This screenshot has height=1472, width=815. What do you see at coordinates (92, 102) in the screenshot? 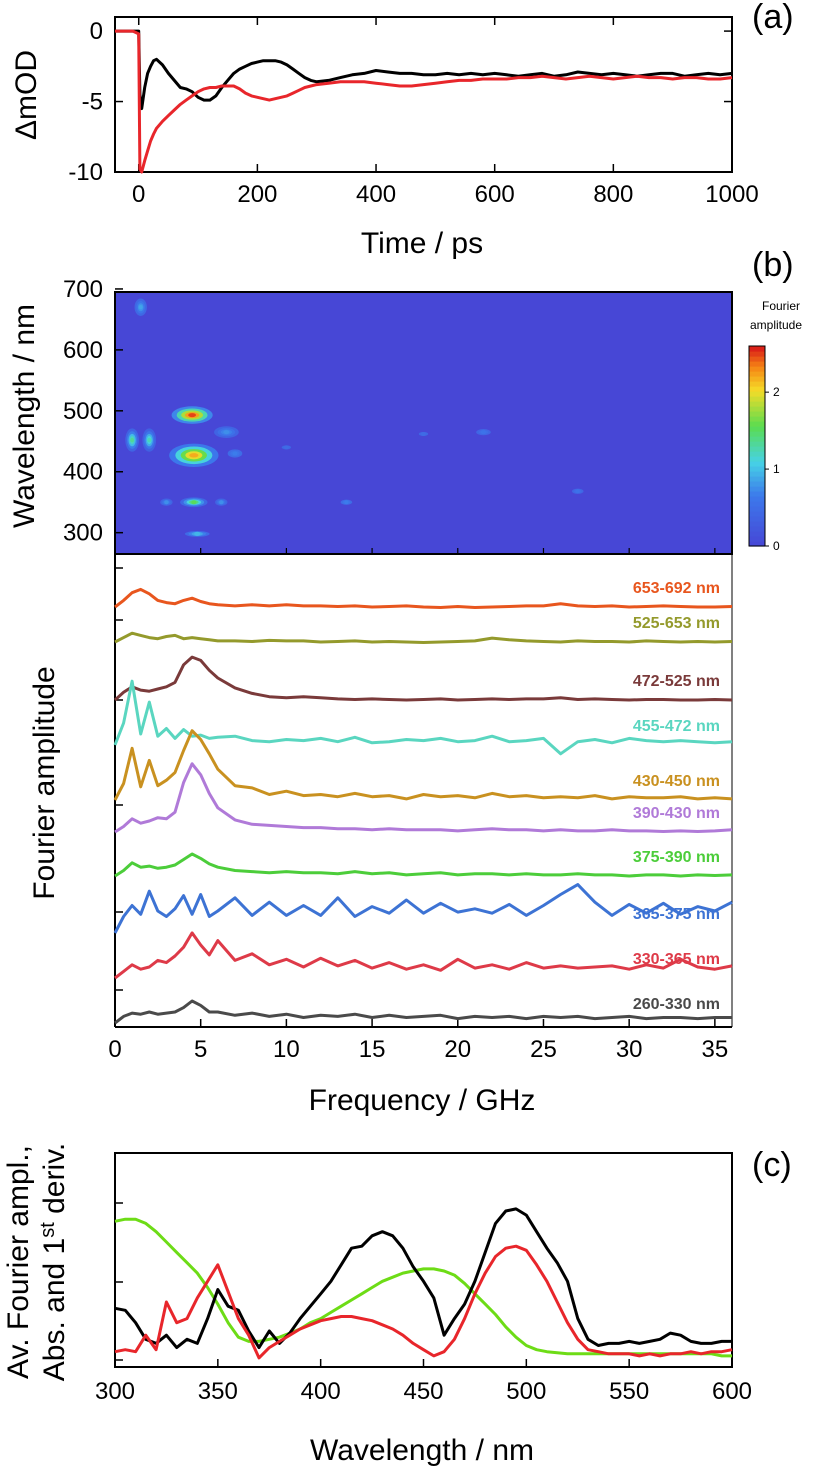
I see `y-tick-label: -5` at bounding box center [92, 102].